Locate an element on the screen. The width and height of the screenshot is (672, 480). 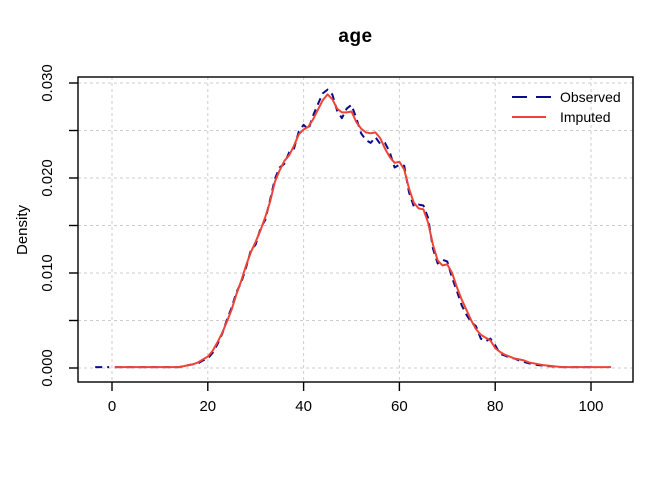
x-axis-tick-label: 100 is located at coordinates (590, 406).